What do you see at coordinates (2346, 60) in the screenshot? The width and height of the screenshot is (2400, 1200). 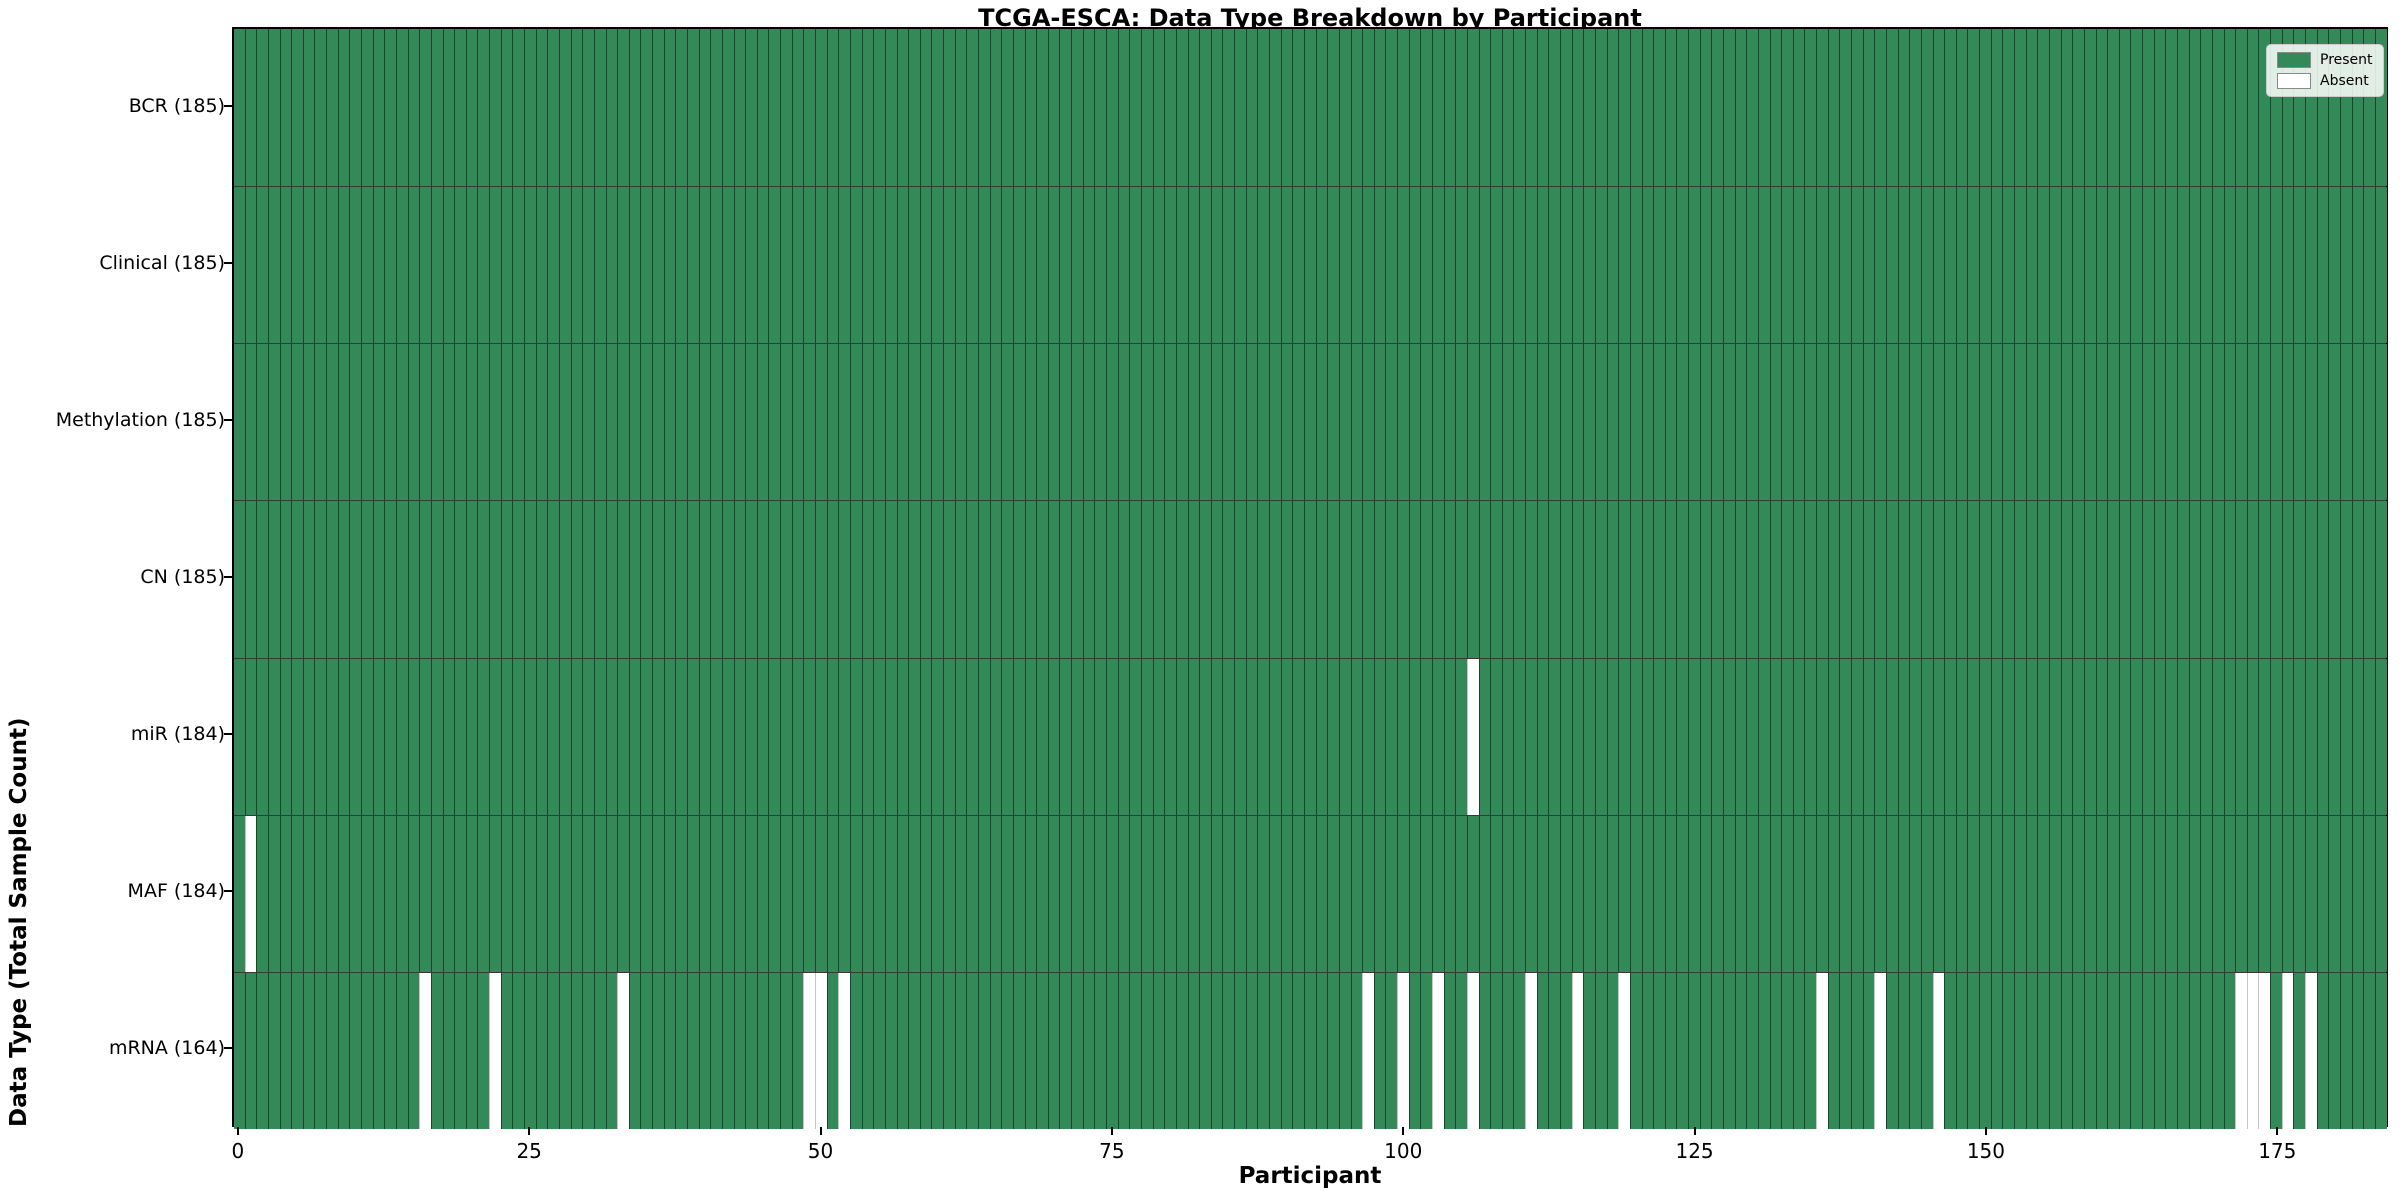 I see `legend-label: Present` at bounding box center [2346, 60].